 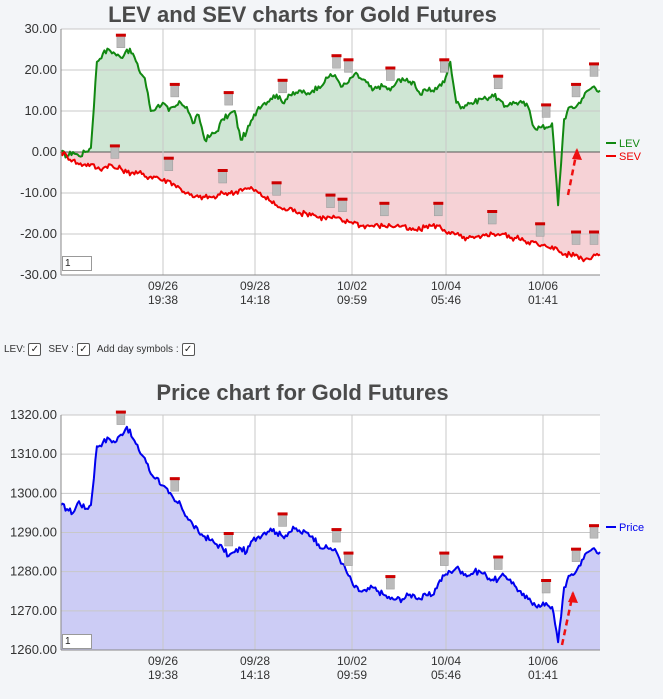 I want to click on y-tick-label: 0.00, so click(x=44, y=151).